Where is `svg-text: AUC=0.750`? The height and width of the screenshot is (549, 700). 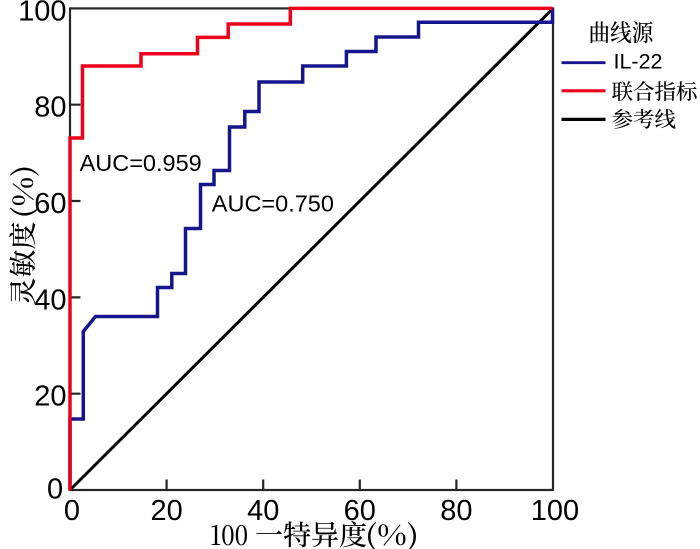
svg-text: AUC=0.750 is located at coordinates (273, 203).